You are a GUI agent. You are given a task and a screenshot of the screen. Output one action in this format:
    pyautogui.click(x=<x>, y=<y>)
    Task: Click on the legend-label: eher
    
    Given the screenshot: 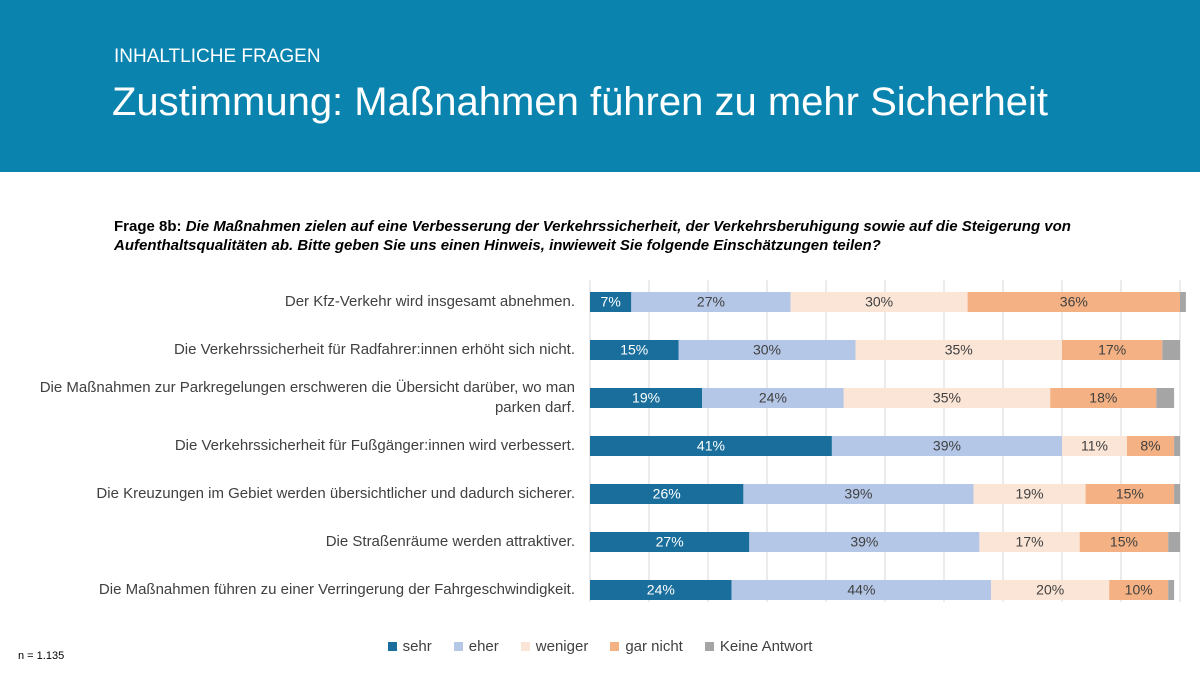 What is the action you would take?
    pyautogui.click(x=483, y=646)
    